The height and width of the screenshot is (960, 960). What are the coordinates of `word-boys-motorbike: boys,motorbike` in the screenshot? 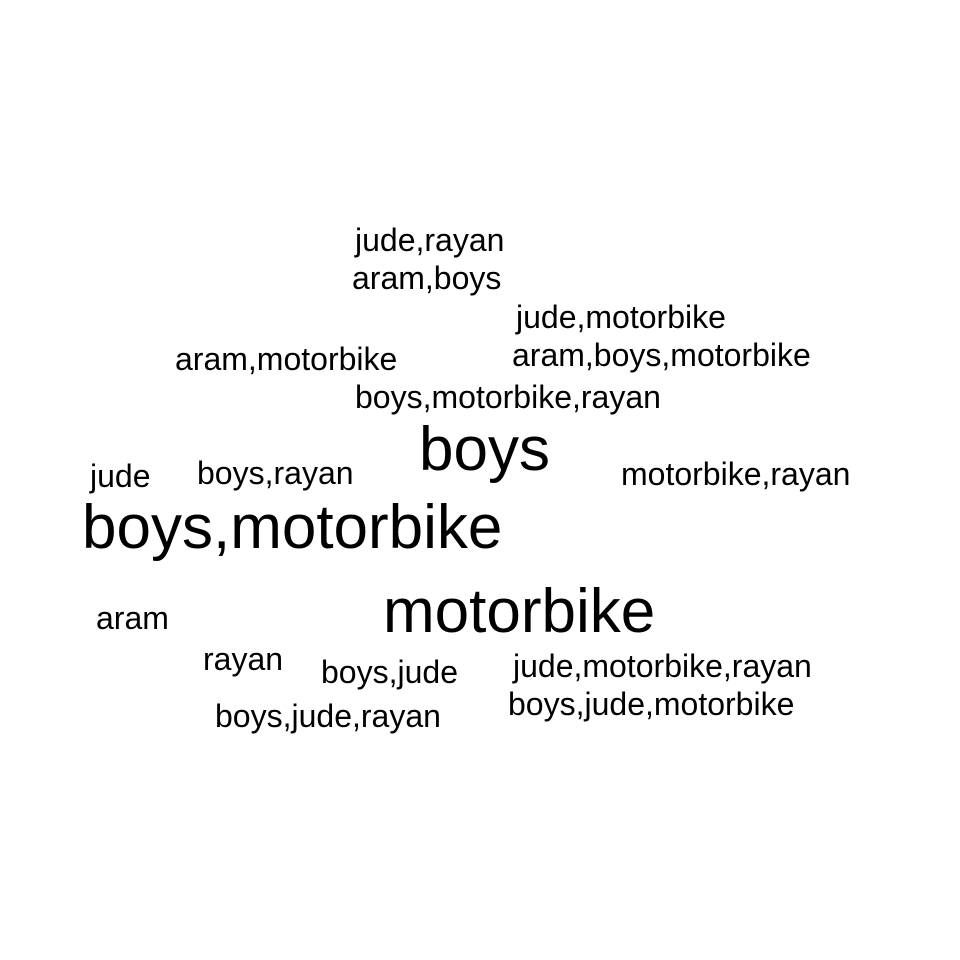 It's located at (292, 527).